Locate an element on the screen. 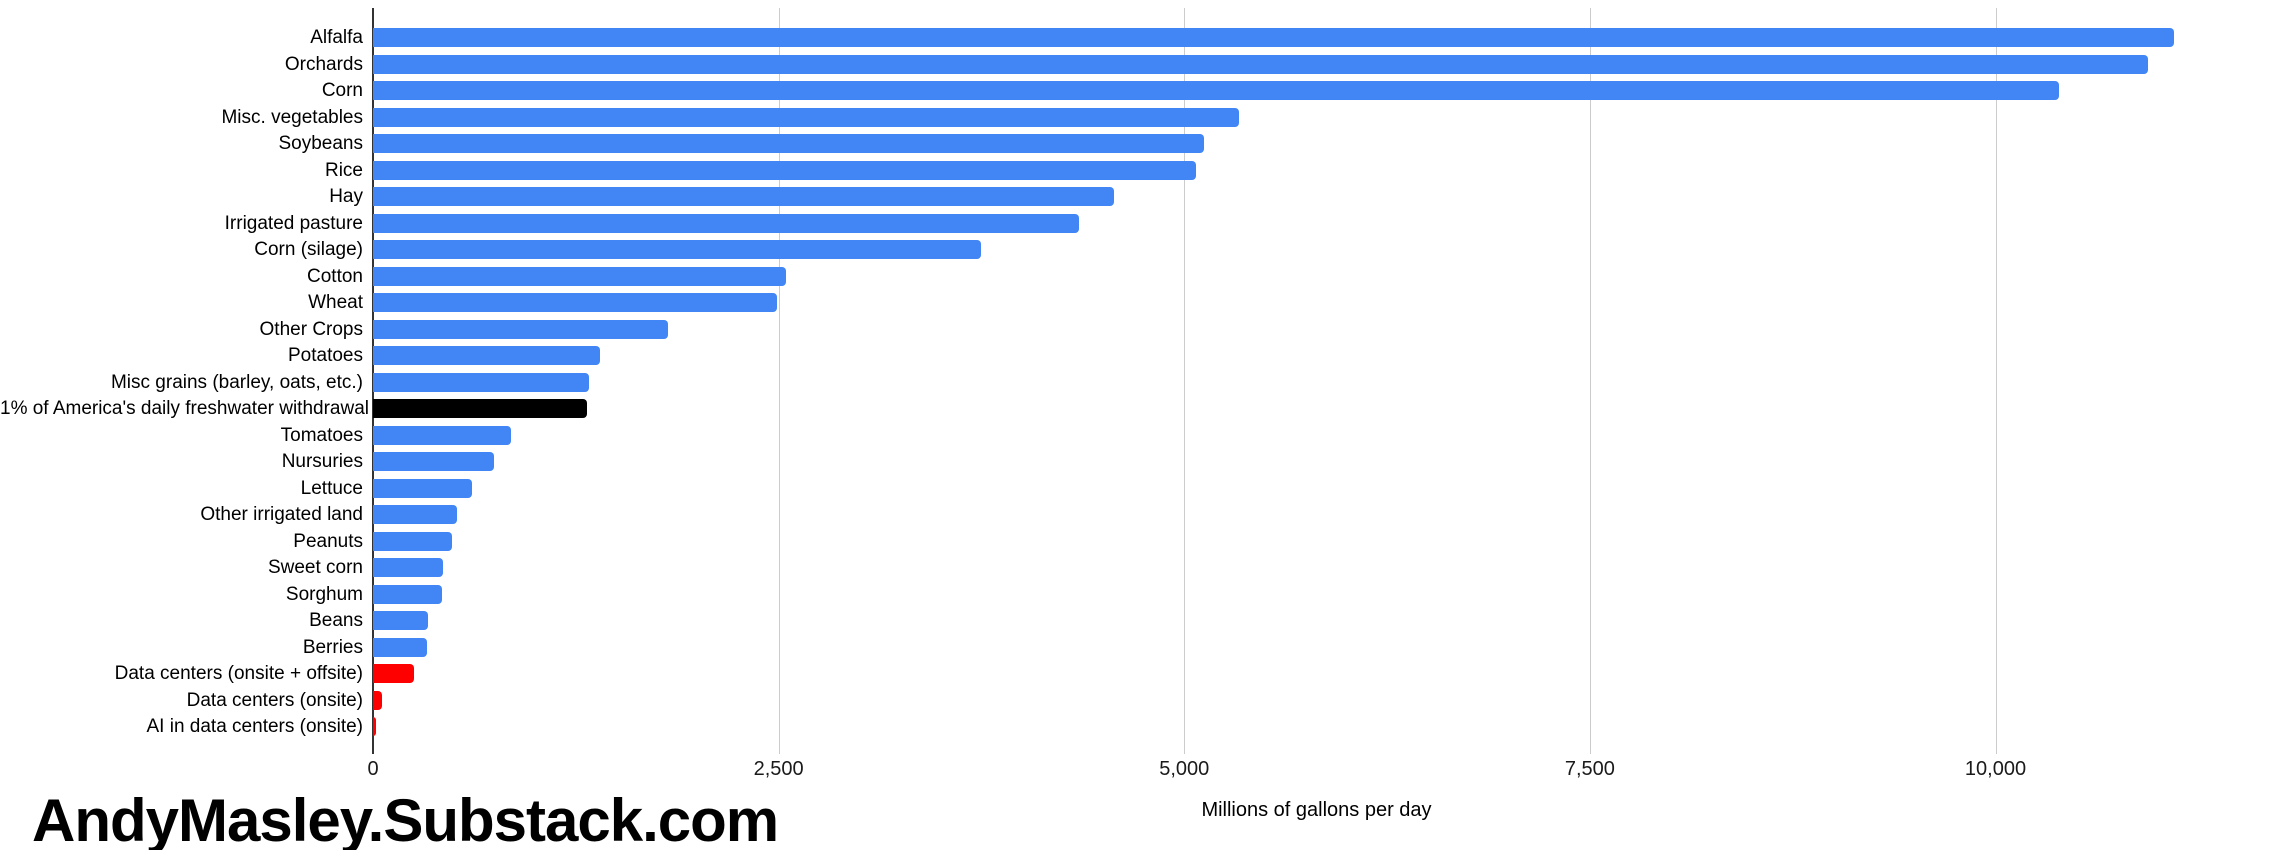 Image resolution: width=2274 pixels, height=850 pixels. bar-row: Sorghum is located at coordinates (1137, 594).